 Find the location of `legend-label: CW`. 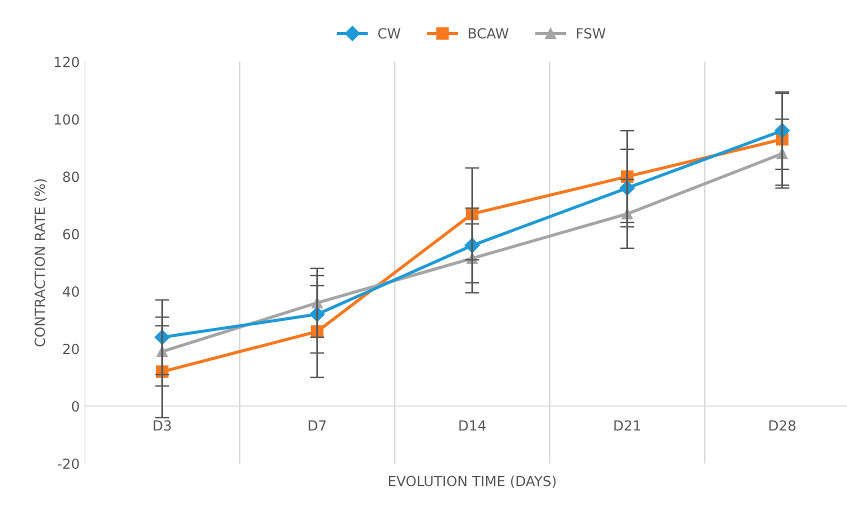

legend-label: CW is located at coordinates (389, 33).